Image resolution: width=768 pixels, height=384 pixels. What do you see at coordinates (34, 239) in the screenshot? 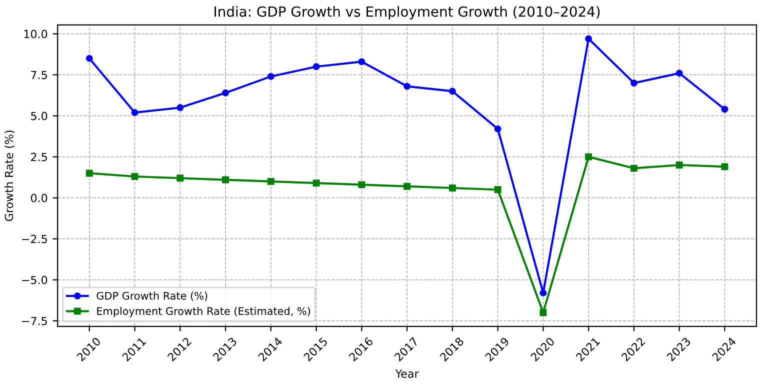
I see `y-tick-label: −2.5` at bounding box center [34, 239].